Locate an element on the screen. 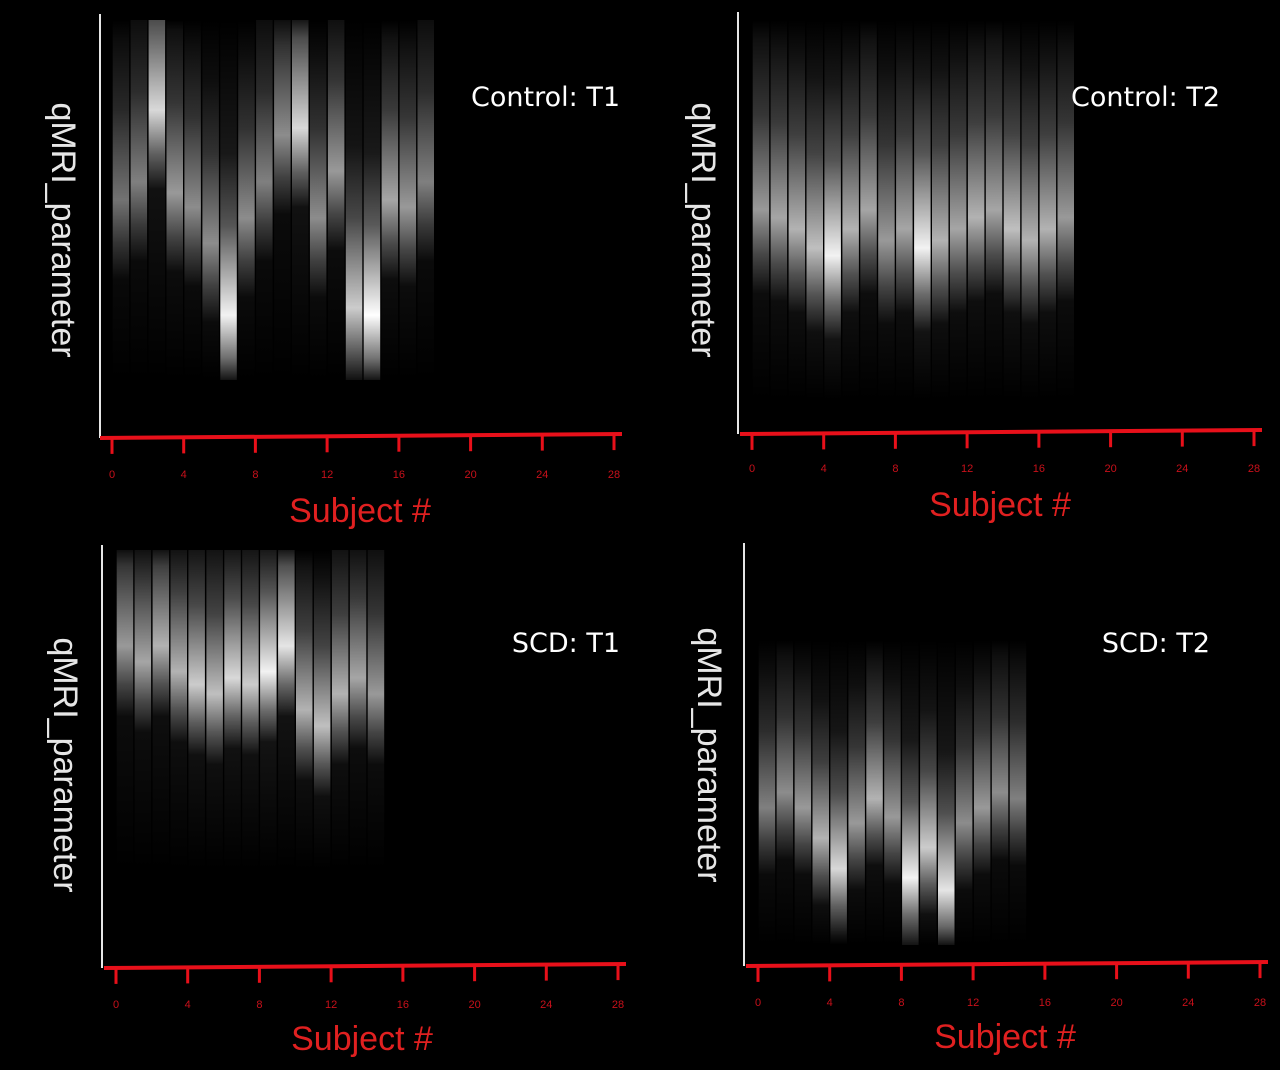 The height and width of the screenshot is (1070, 1280). panel-title: Control: T1 is located at coordinates (545, 97).